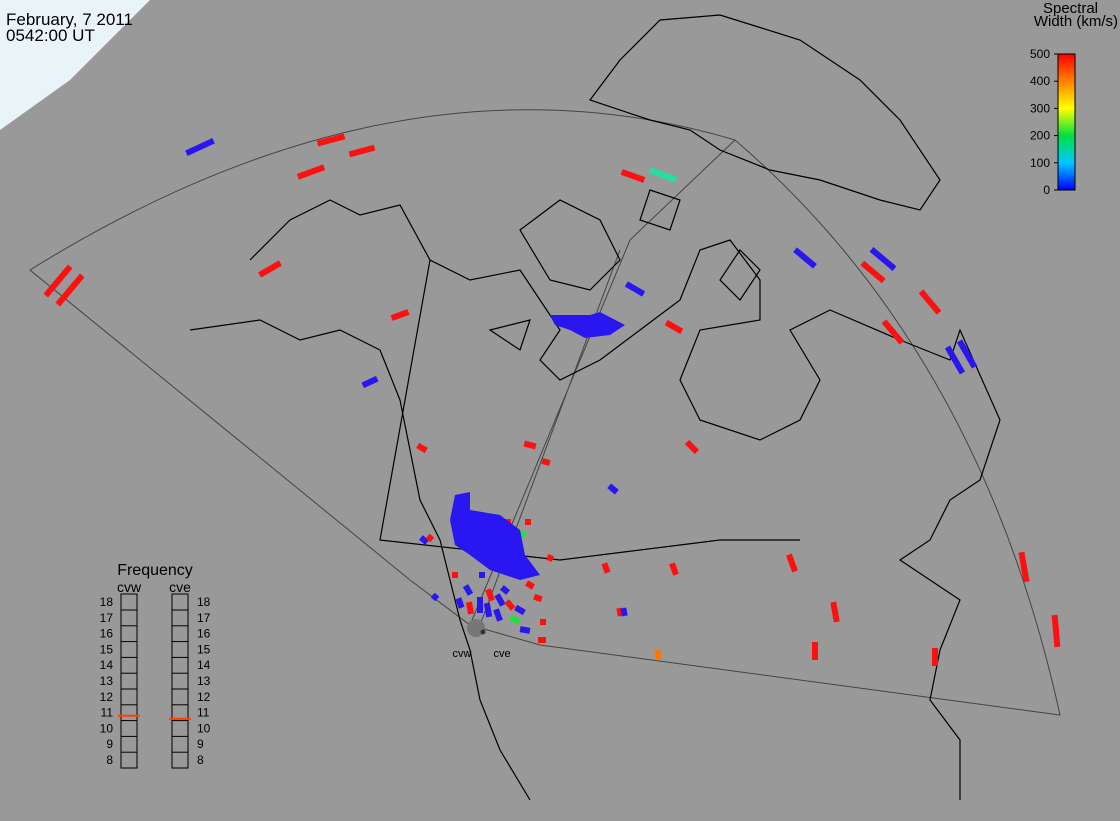 This screenshot has width=1120, height=821. I want to click on arctic-islands, so click(624, 270).